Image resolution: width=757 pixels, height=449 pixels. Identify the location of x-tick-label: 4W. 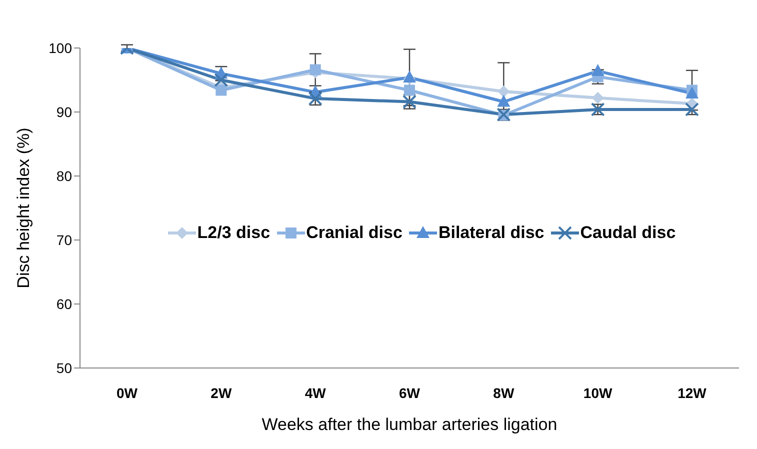
(315, 392).